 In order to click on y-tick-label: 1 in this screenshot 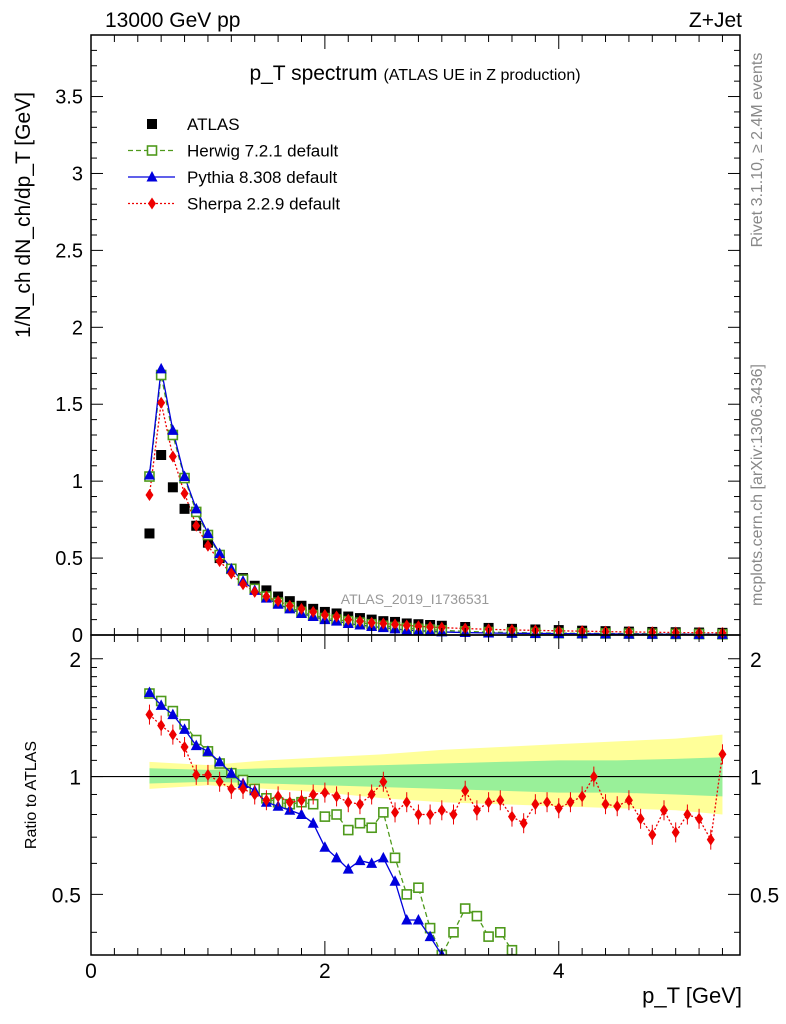, I will do `click(77, 482)`.